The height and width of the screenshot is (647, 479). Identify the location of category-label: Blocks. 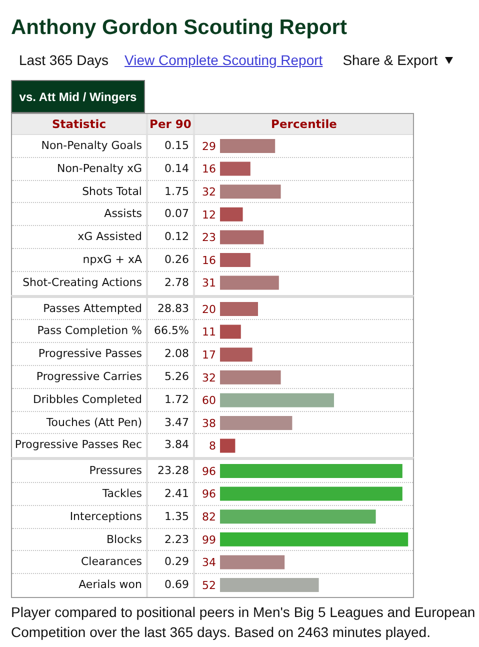
(124, 539).